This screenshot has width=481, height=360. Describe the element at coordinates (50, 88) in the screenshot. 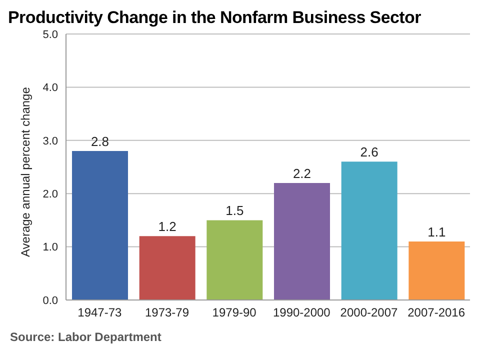

I see `y-tick-label: 4.0` at that location.